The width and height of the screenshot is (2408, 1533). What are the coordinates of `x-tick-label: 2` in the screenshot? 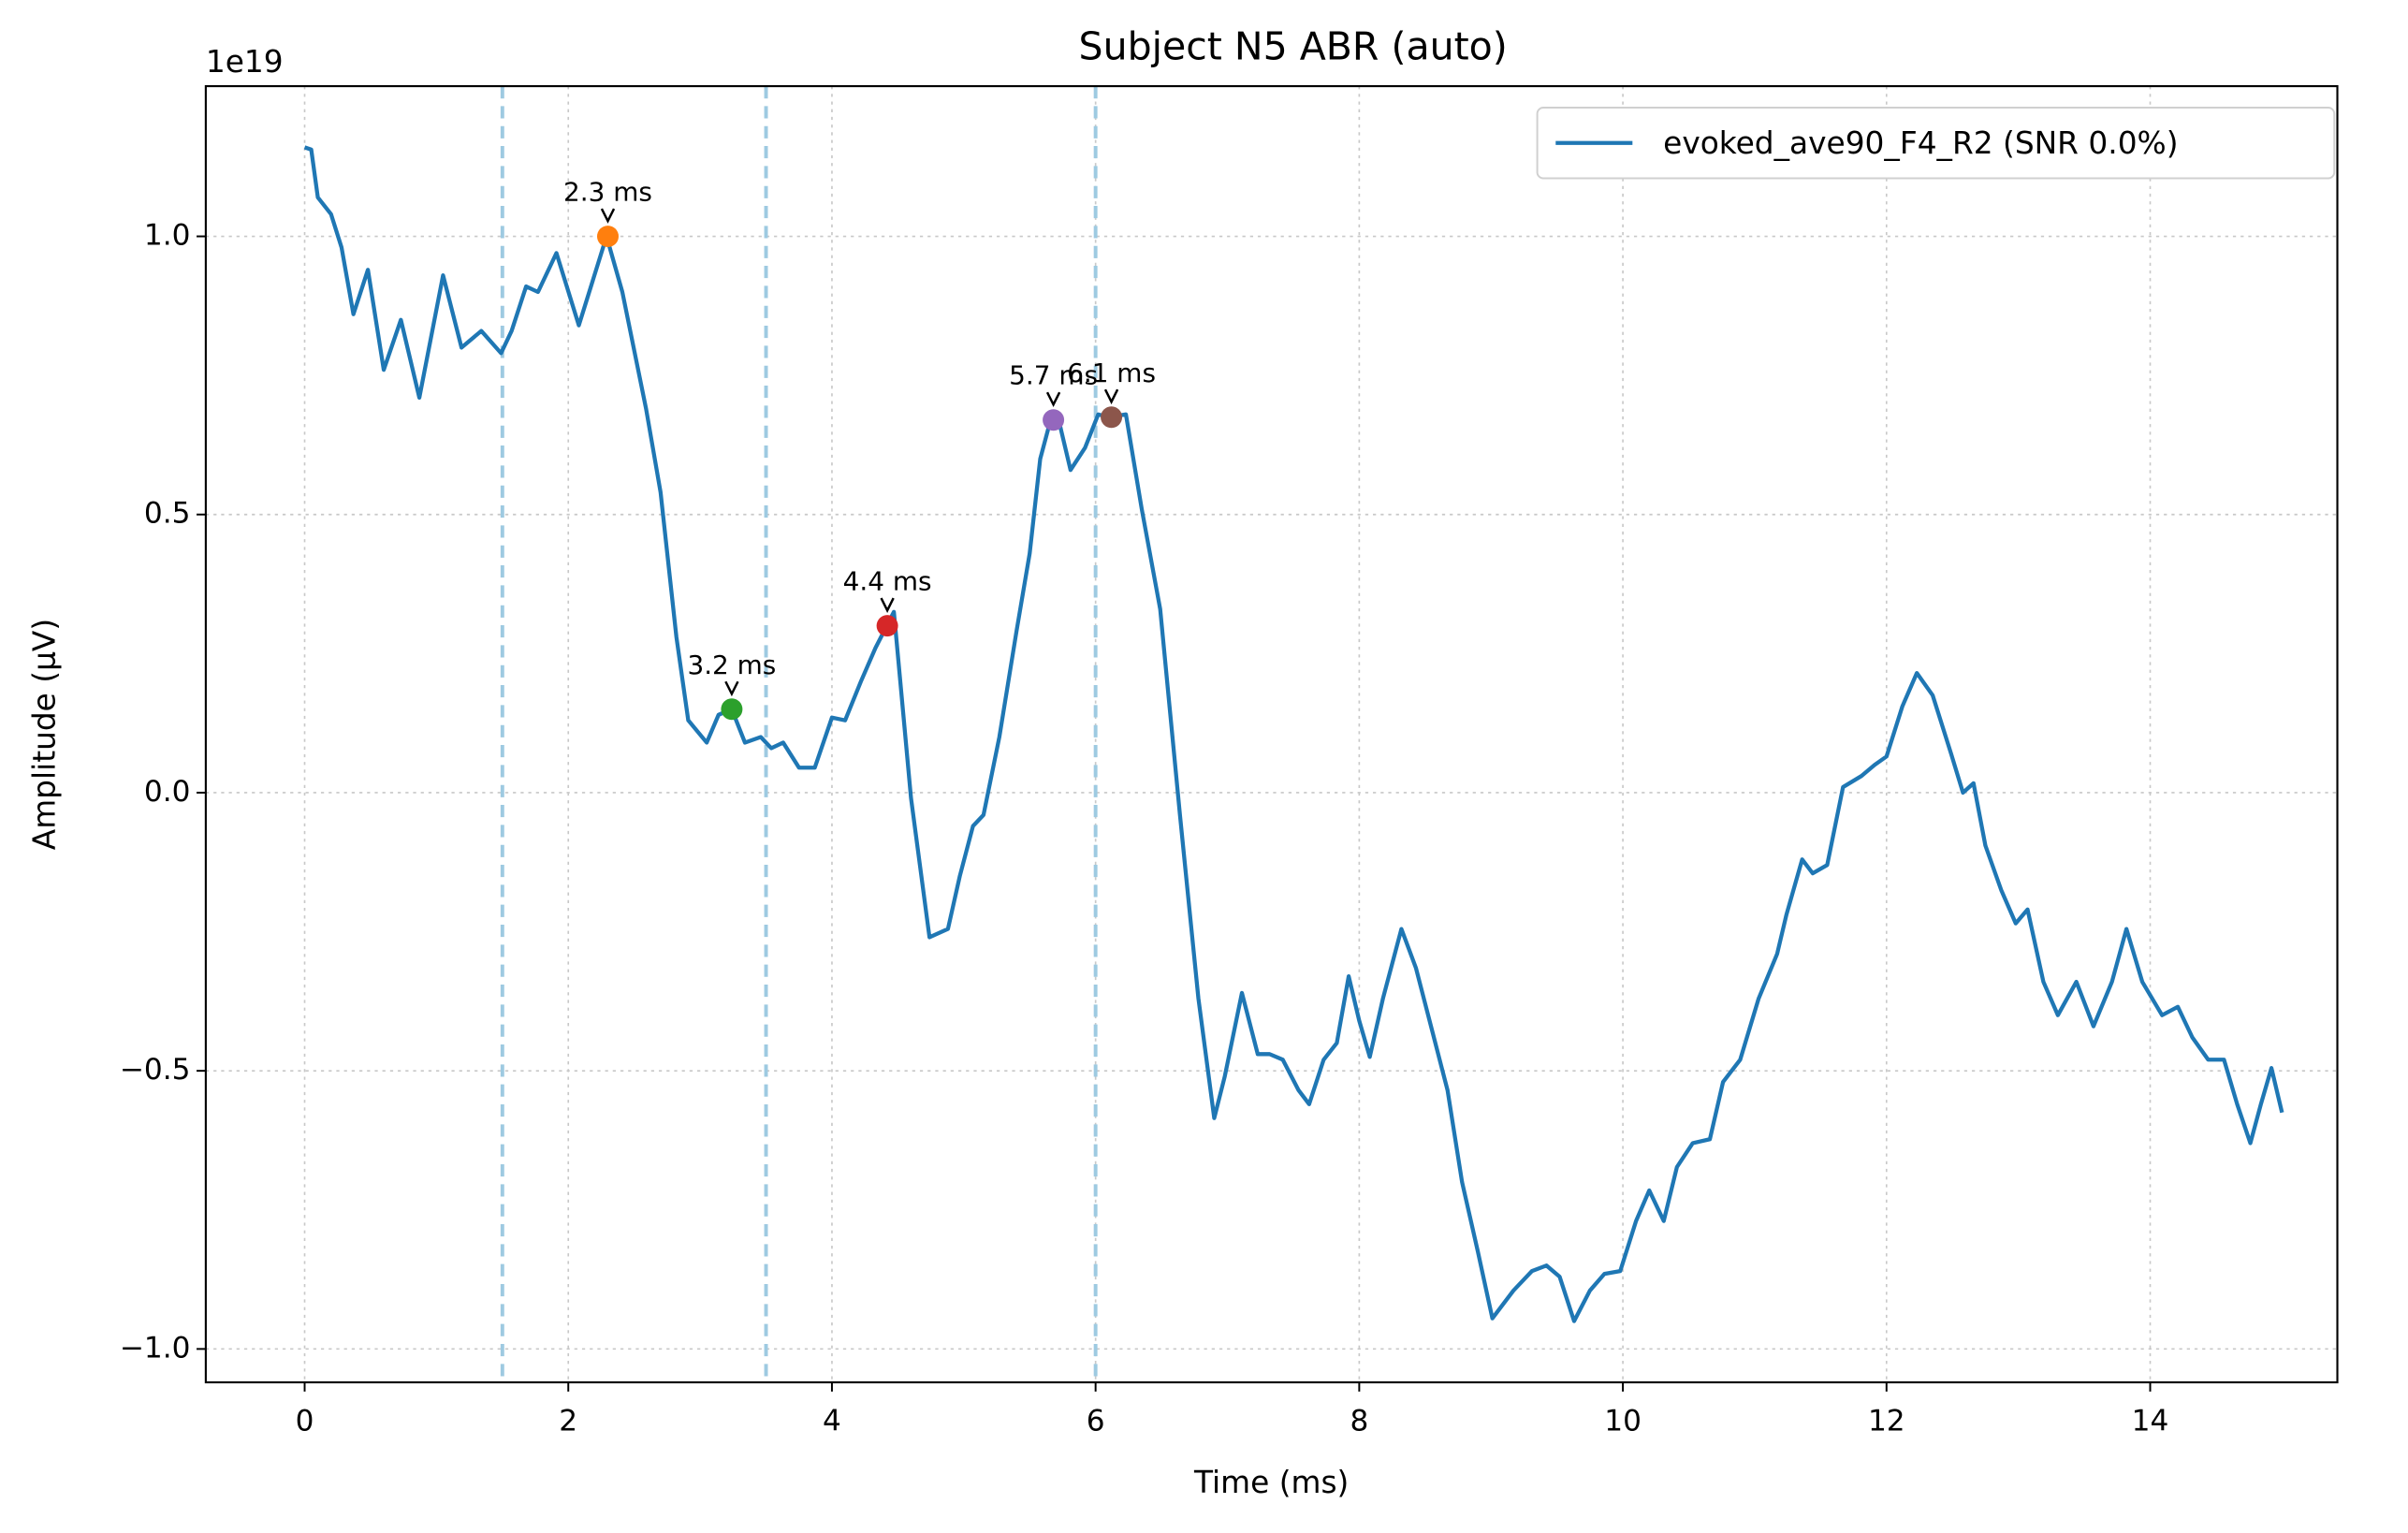 It's located at (568, 1422).